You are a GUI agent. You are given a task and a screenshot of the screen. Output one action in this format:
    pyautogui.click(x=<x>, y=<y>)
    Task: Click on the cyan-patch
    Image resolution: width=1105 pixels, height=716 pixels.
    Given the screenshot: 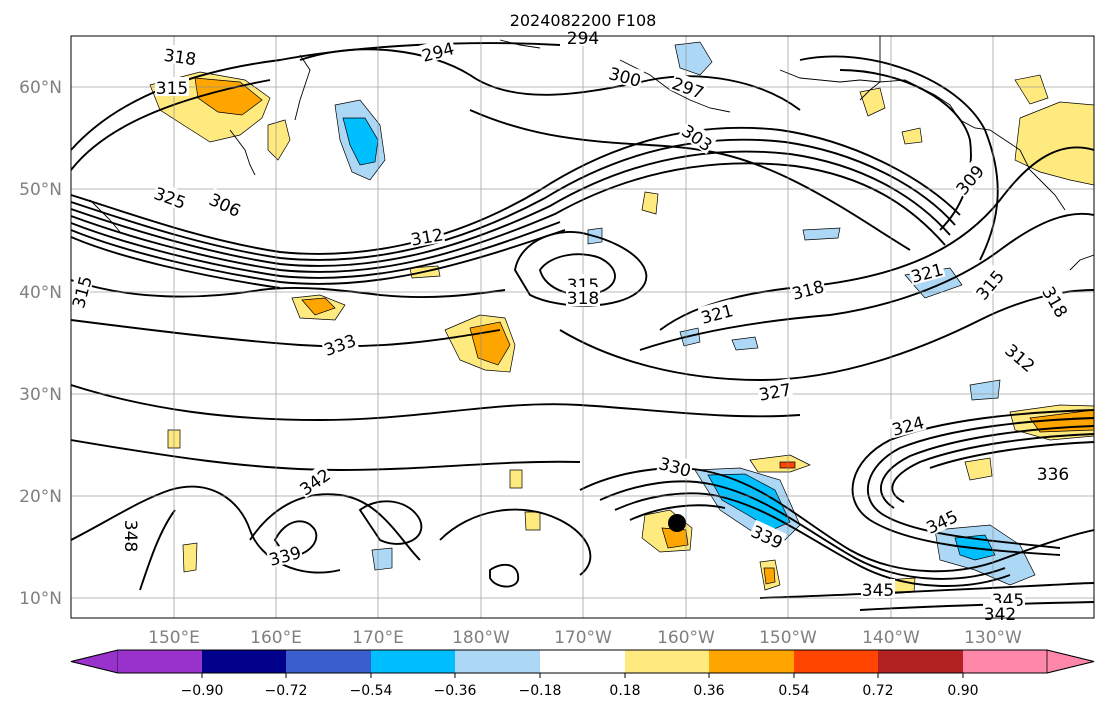 What is the action you would take?
    pyautogui.click(x=360, y=141)
    